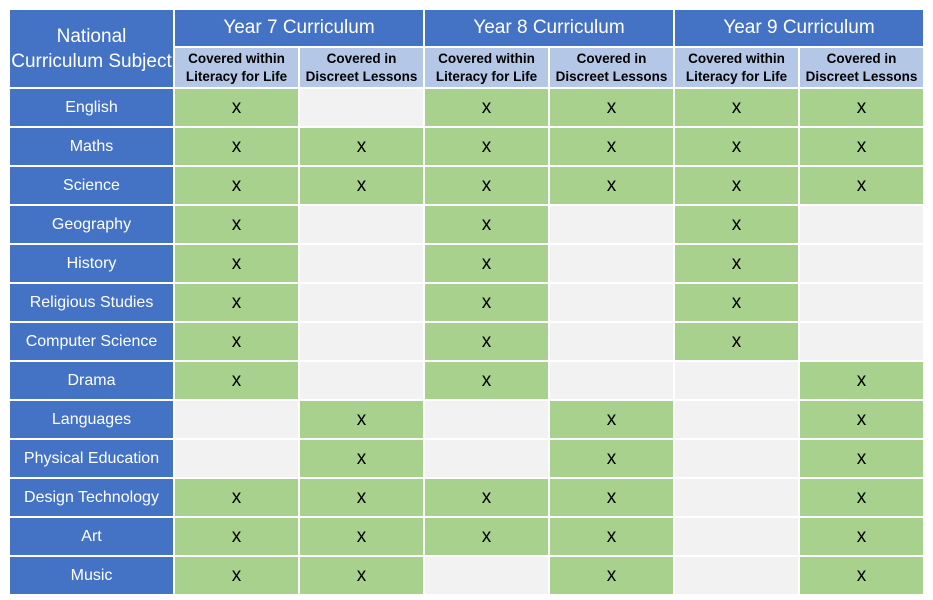  I want to click on subject-cell: English, so click(91, 107).